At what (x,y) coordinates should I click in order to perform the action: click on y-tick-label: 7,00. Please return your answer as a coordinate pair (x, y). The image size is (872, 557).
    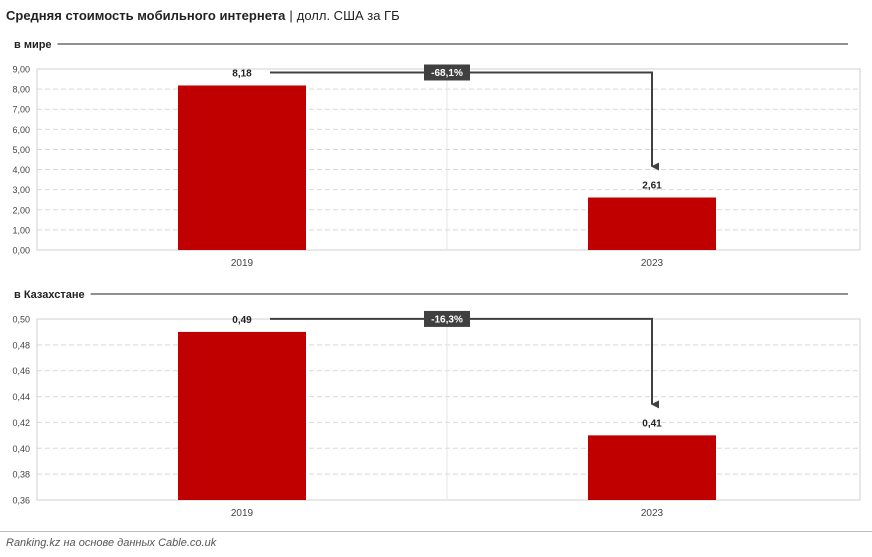
    Looking at the image, I should click on (21, 110).